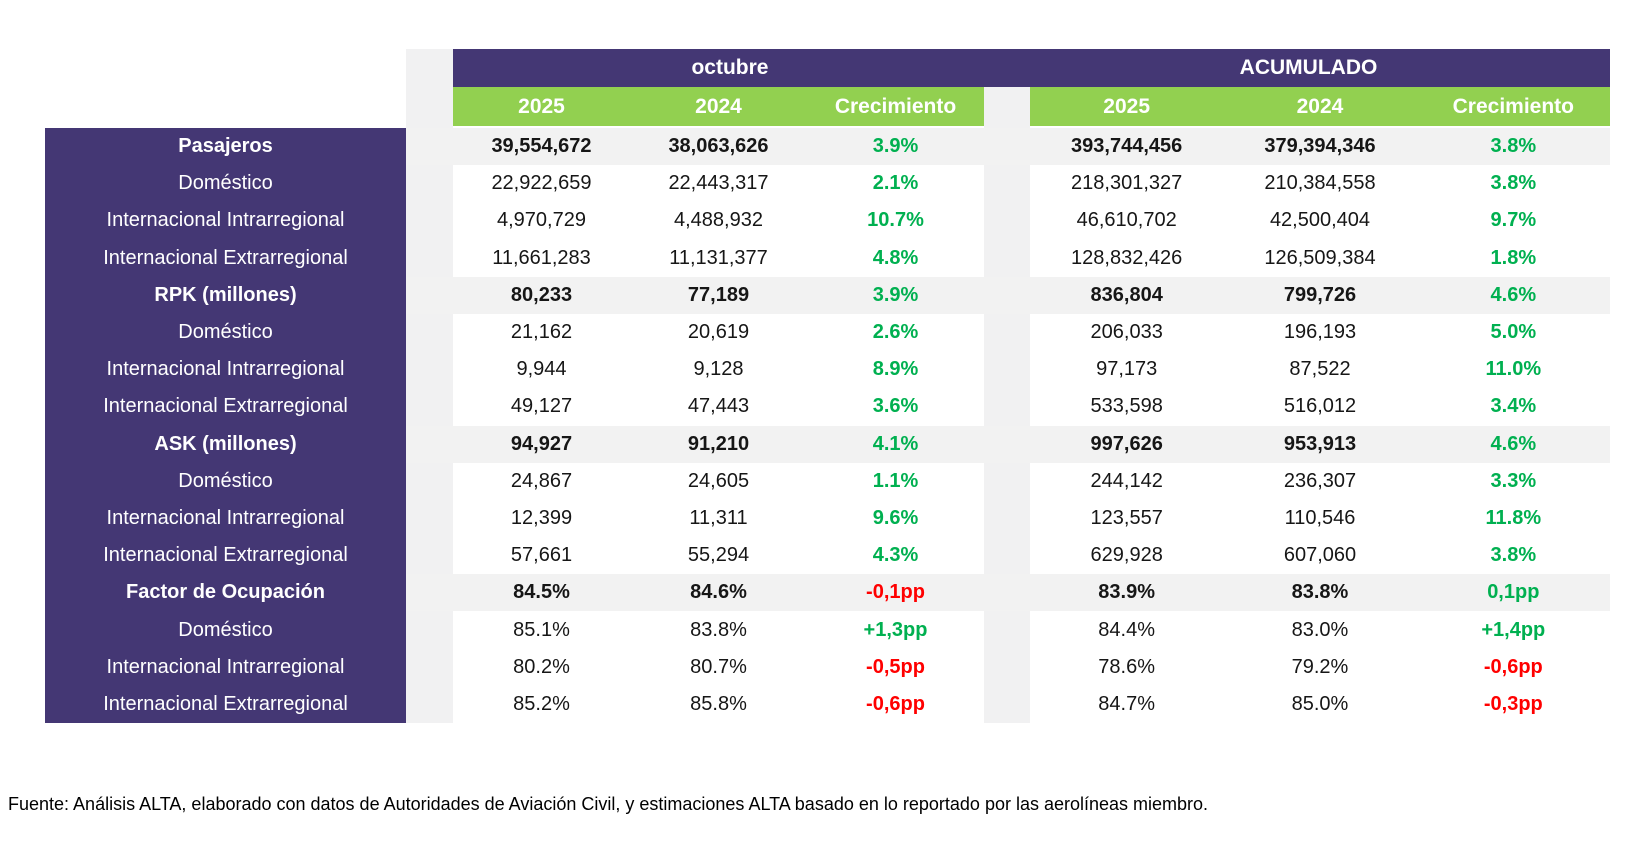 Image resolution: width=1650 pixels, height=848 pixels. What do you see at coordinates (1126, 555) in the screenshot?
I see `acumulado-2025-value: 629,928` at bounding box center [1126, 555].